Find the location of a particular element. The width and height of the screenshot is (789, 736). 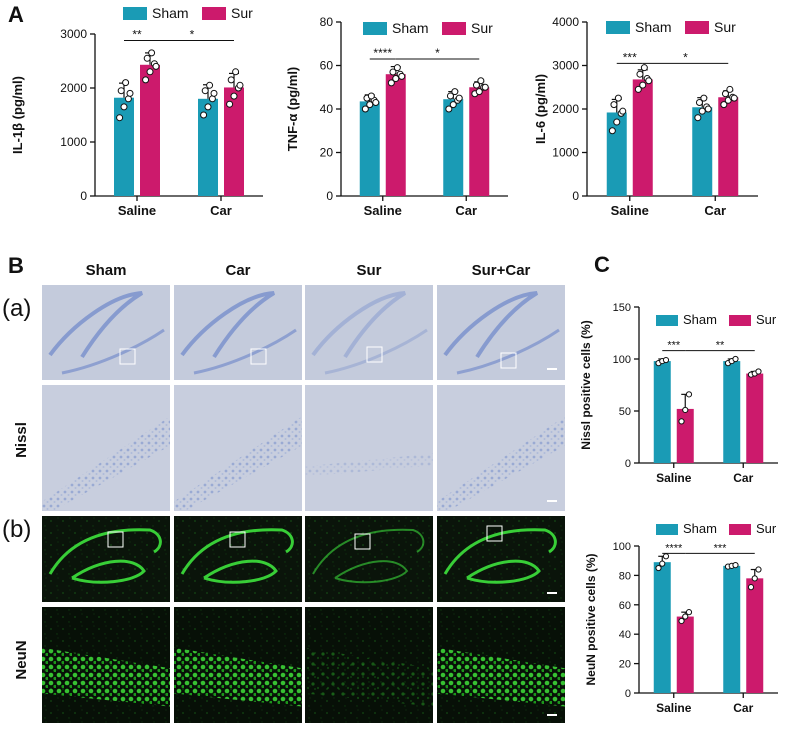

column-header-sur: Sur is located at coordinates (368, 270).